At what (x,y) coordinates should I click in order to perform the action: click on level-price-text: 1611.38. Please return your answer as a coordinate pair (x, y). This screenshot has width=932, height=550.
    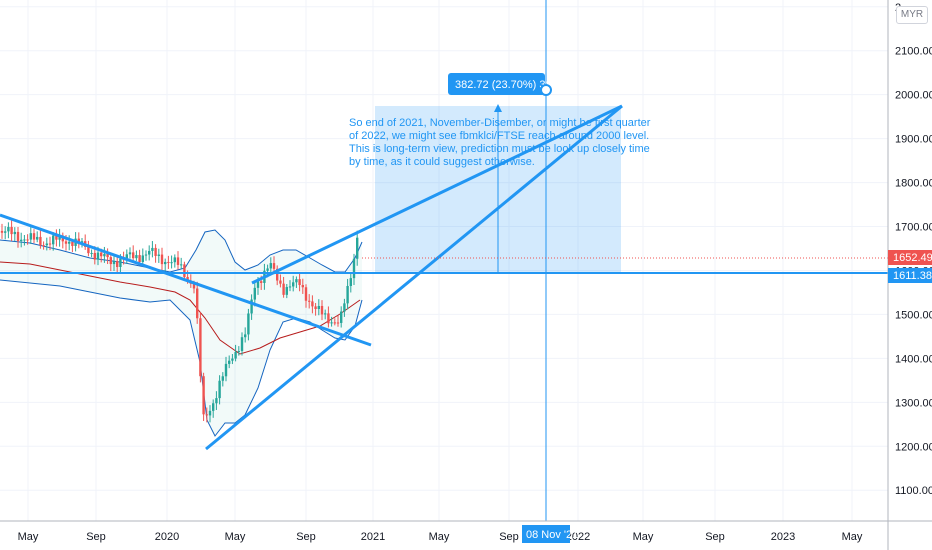
    Looking at the image, I should click on (912, 276).